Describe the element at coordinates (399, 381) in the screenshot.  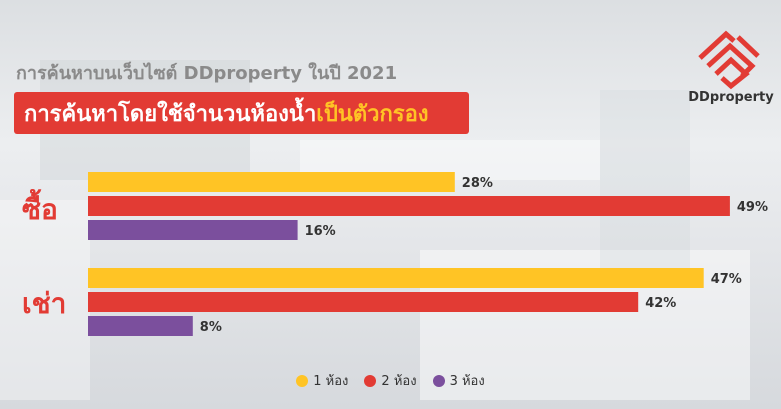
I see `legend-label: 2 ห้อง` at that location.